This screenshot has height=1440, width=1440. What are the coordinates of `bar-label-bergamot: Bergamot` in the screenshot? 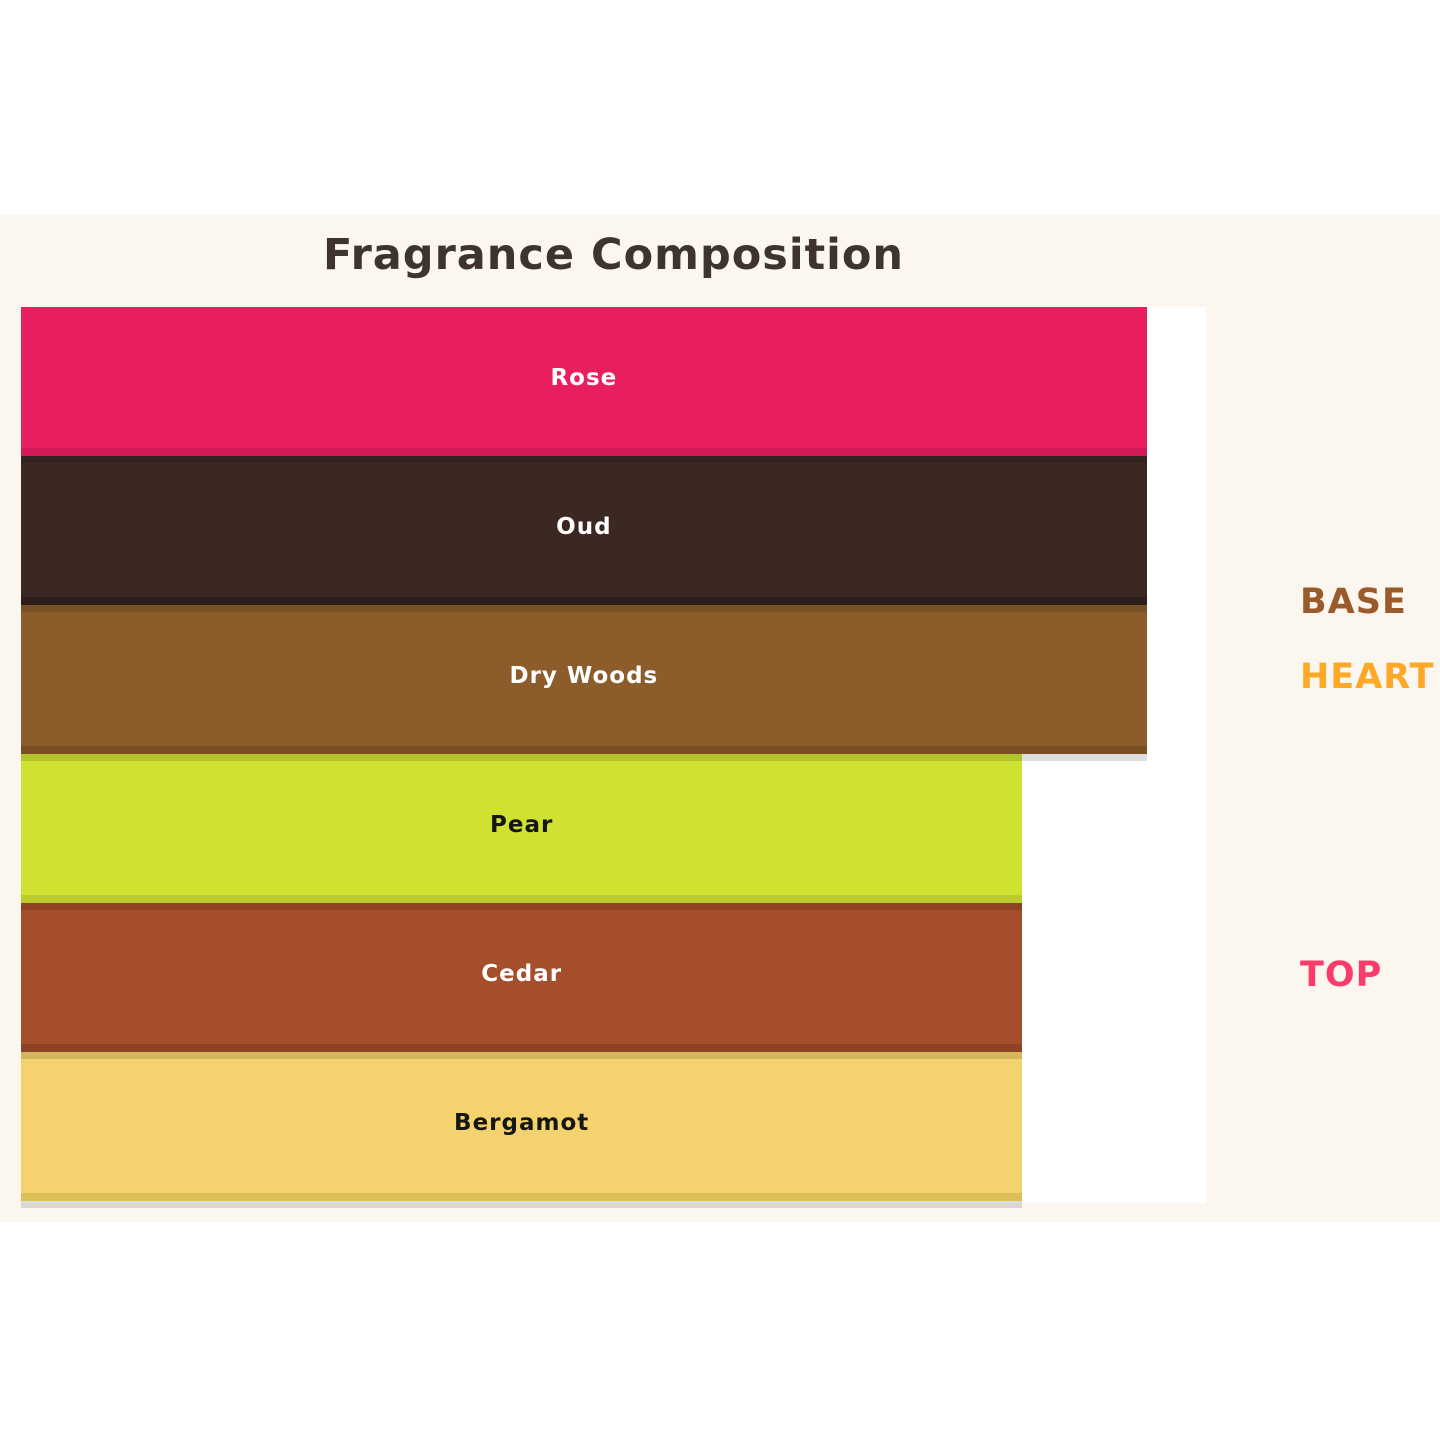 It's located at (522, 1122).